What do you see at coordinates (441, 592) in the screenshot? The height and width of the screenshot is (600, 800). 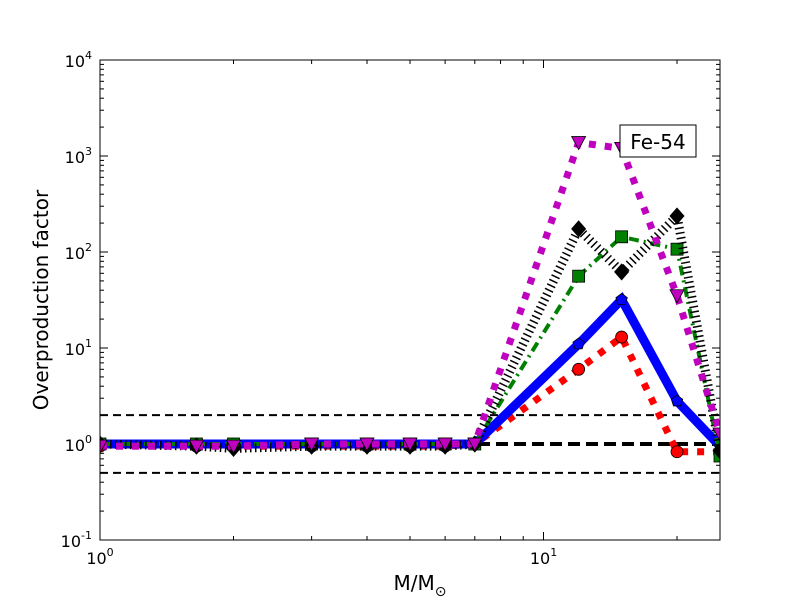 I see `x-axis-label-sub: ⊙` at bounding box center [441, 592].